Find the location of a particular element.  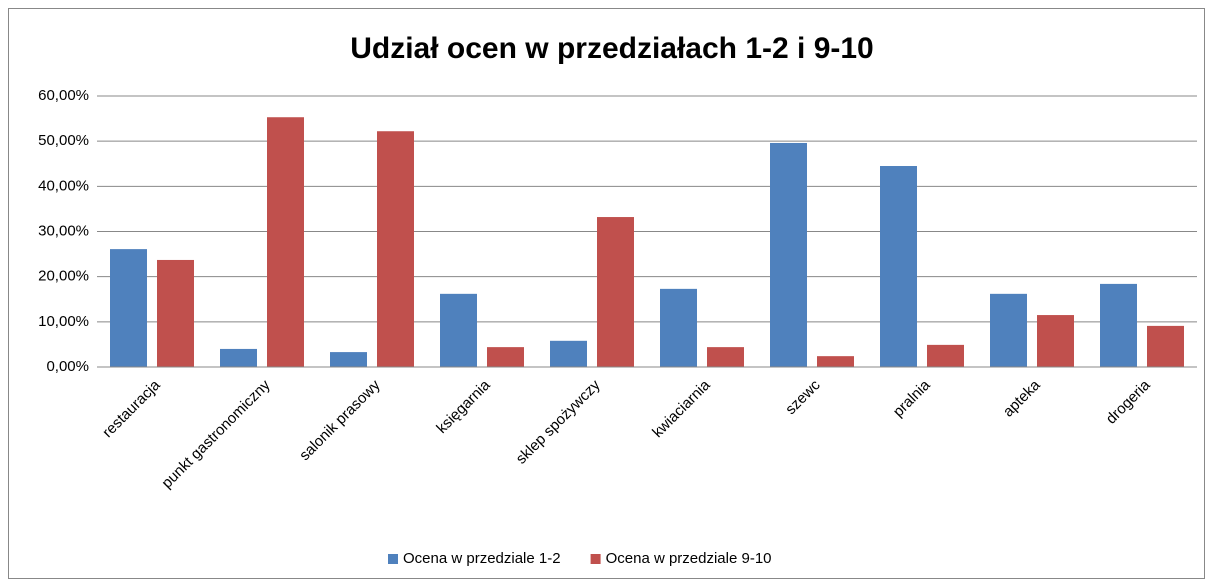

y-tick-label: 40,00% is located at coordinates (63, 185).